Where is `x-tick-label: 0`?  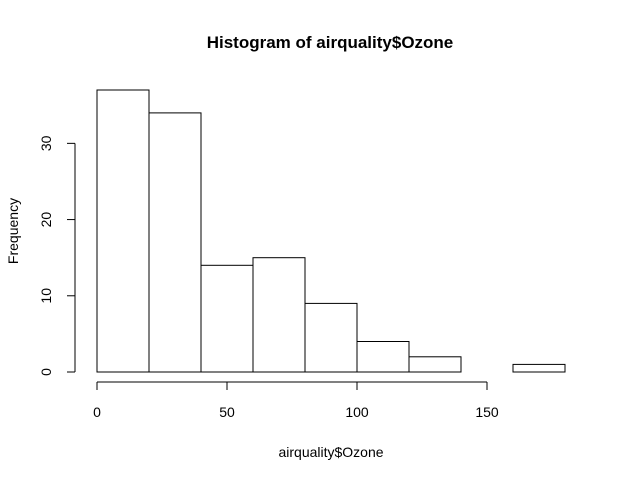
x-tick-label: 0 is located at coordinates (97, 412).